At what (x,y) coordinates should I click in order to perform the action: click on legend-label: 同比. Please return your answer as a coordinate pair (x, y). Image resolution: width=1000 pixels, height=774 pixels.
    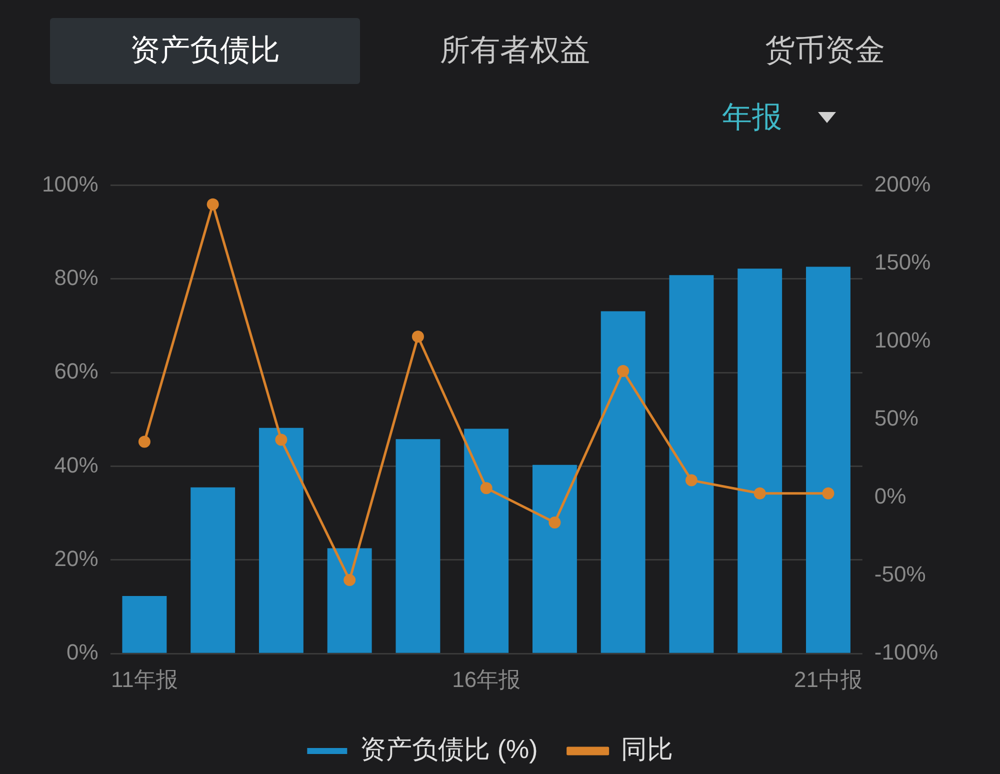
    Looking at the image, I should click on (646, 749).